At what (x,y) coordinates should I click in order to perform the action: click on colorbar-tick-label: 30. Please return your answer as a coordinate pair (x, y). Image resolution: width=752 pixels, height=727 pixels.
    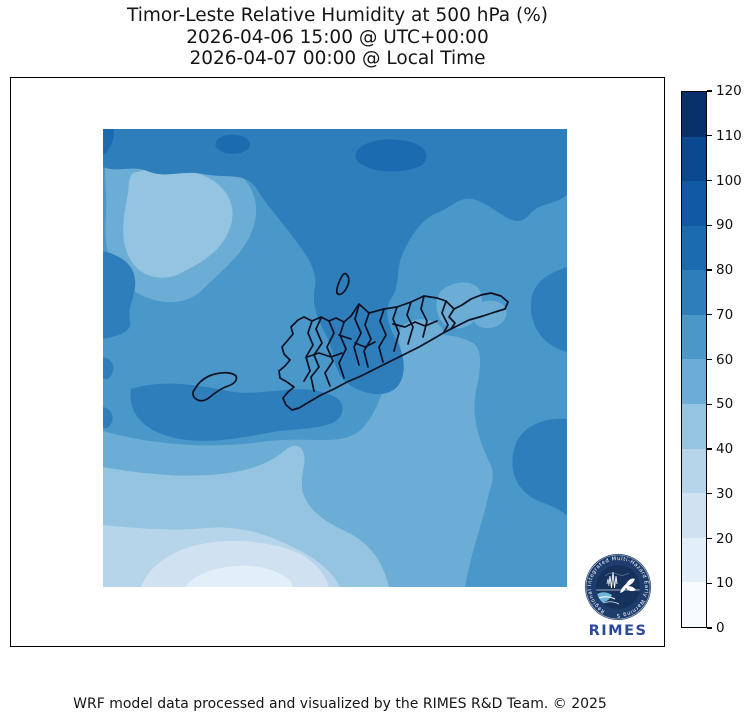
    Looking at the image, I should click on (725, 493).